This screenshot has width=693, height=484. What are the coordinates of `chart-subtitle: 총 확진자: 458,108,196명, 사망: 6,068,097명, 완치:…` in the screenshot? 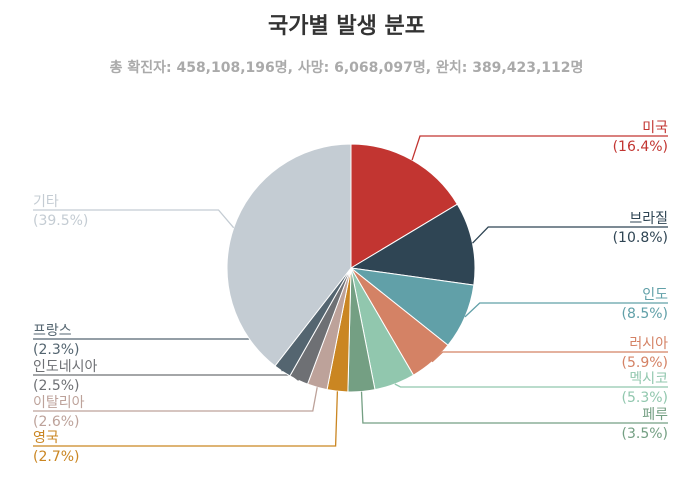 It's located at (346, 68).